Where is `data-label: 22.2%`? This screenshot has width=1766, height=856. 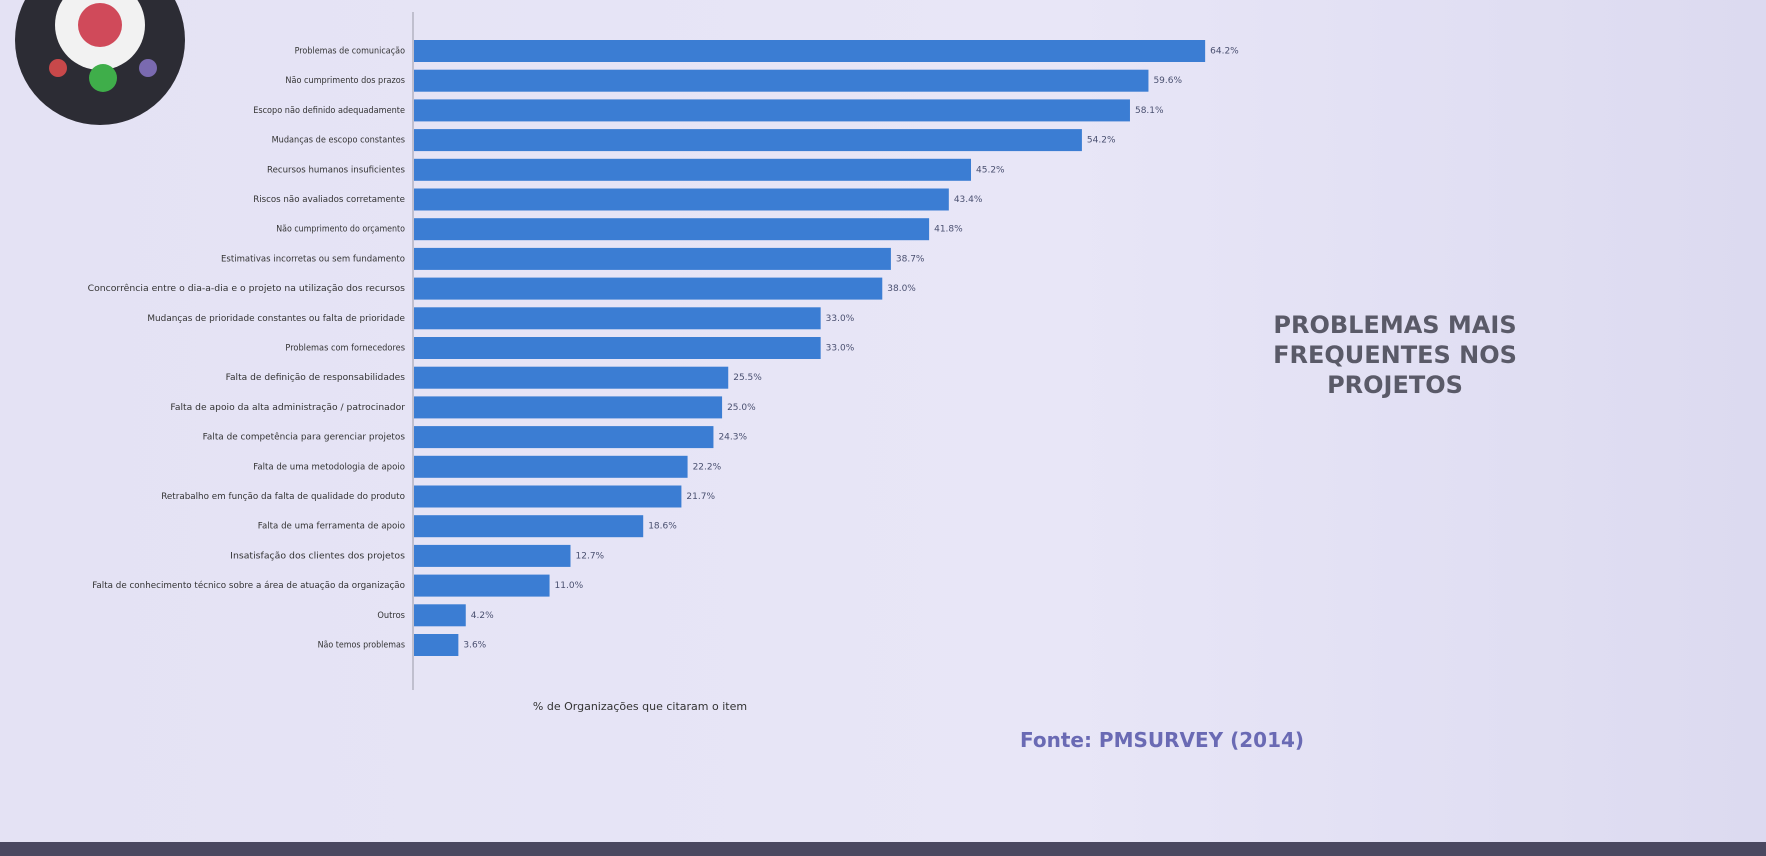
data-label: 22.2% is located at coordinates (707, 467).